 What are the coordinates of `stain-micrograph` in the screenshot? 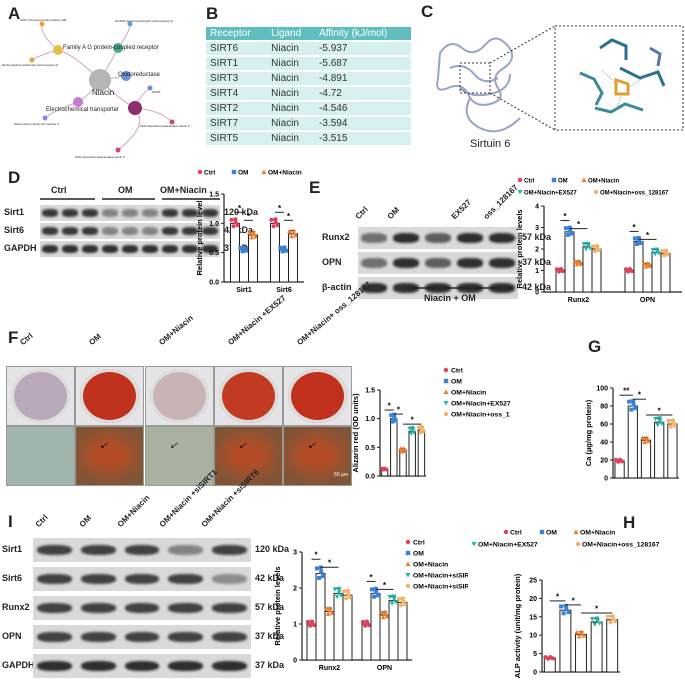 It's located at (40, 456).